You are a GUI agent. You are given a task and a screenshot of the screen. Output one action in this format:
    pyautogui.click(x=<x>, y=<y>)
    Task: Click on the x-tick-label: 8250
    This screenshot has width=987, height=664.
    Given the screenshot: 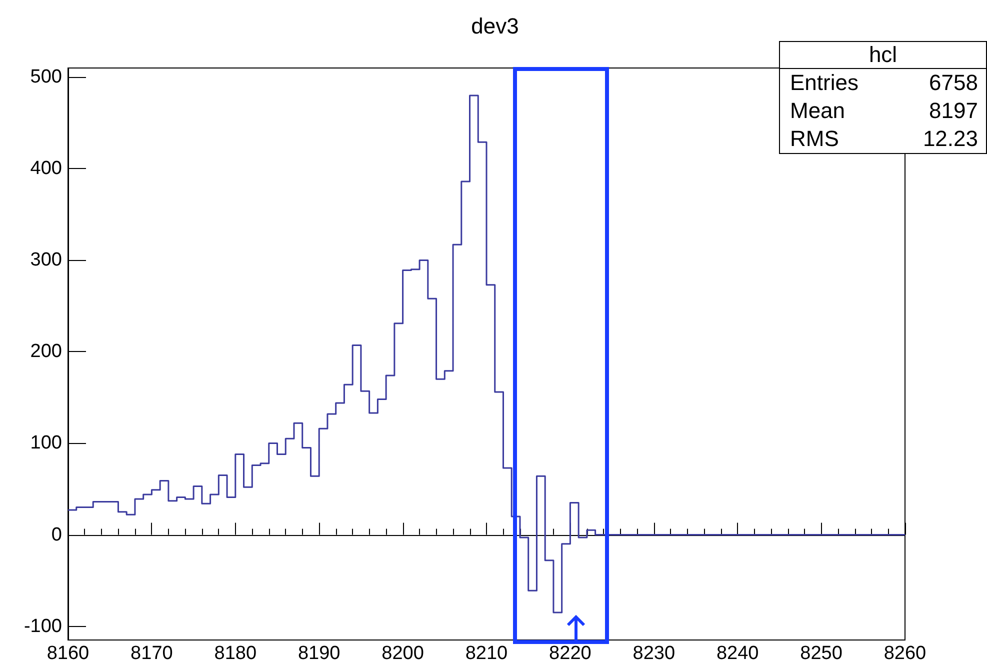 What is the action you would take?
    pyautogui.click(x=821, y=653)
    